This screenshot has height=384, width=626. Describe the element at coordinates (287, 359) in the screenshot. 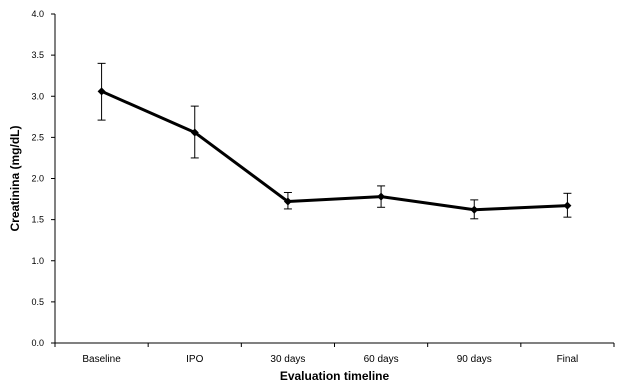

I see `x-tick-label: 30 days` at that location.